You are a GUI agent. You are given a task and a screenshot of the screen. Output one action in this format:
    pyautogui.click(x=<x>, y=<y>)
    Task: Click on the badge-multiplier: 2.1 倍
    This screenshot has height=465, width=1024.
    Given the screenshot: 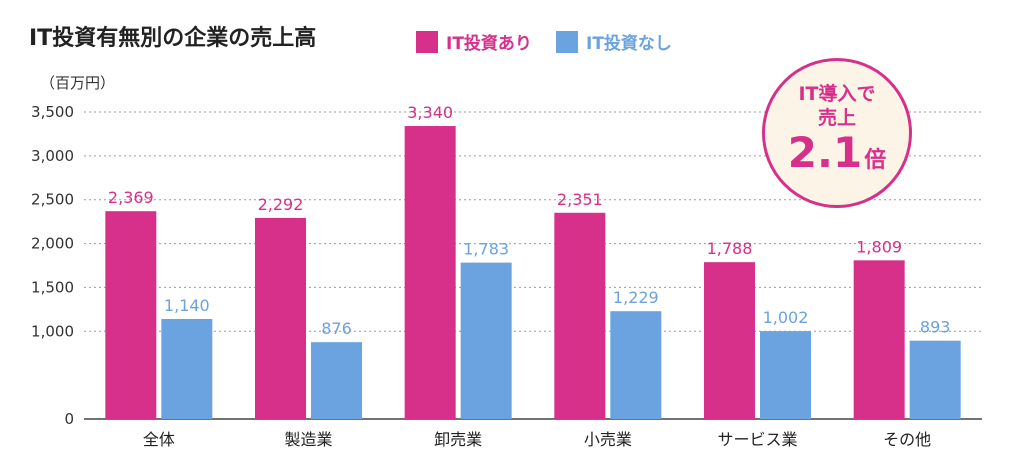 What is the action you would take?
    pyautogui.click(x=837, y=157)
    